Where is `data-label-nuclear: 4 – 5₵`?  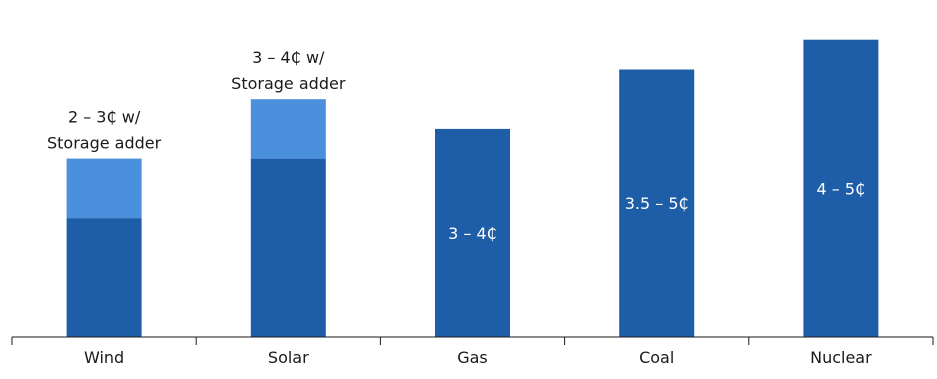
data-label-nuclear: 4 – 5₵ is located at coordinates (841, 188).